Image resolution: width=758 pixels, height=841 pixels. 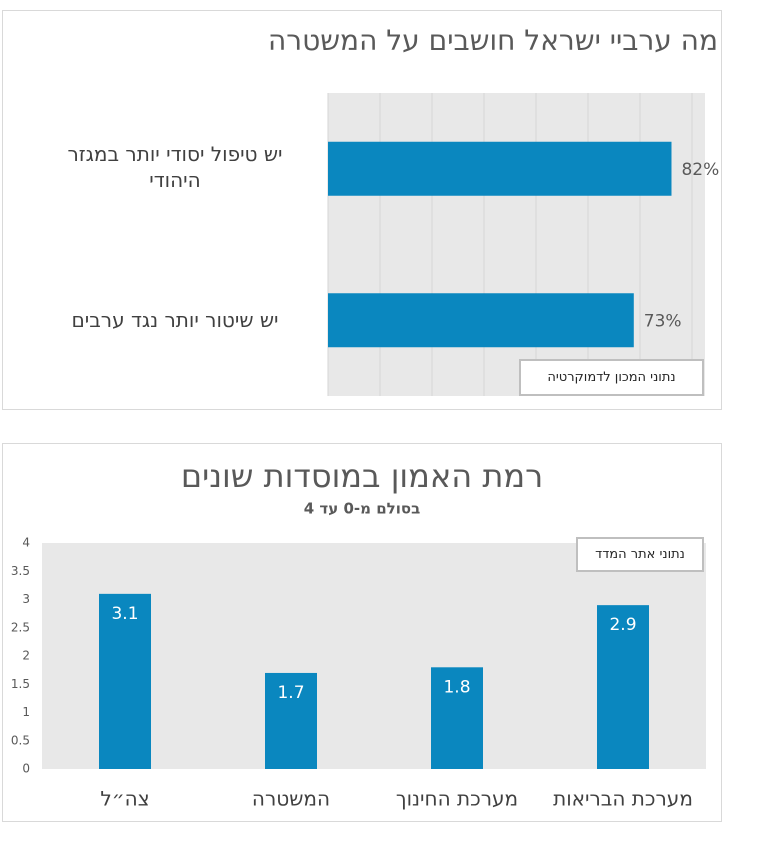 I want to click on x-tick-label: המשטרה, so click(x=291, y=799).